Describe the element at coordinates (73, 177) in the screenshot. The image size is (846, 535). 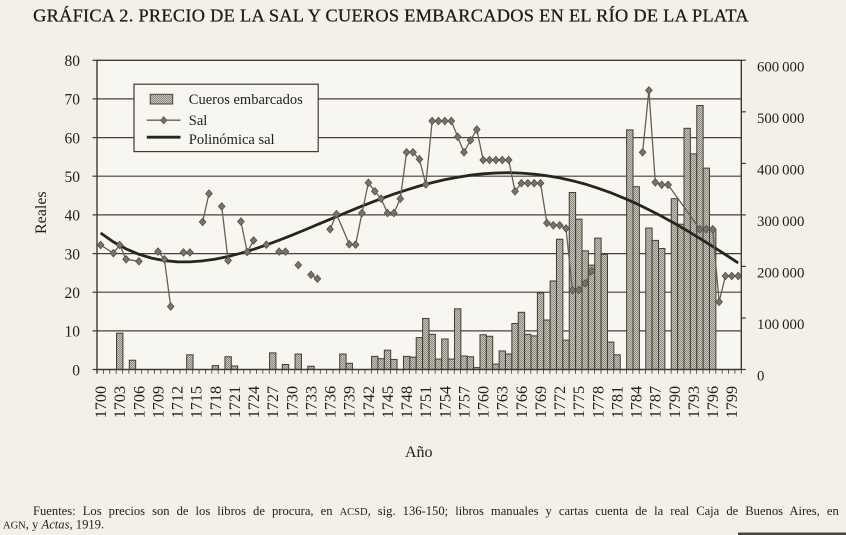
I see `svg-text: 50` at that location.